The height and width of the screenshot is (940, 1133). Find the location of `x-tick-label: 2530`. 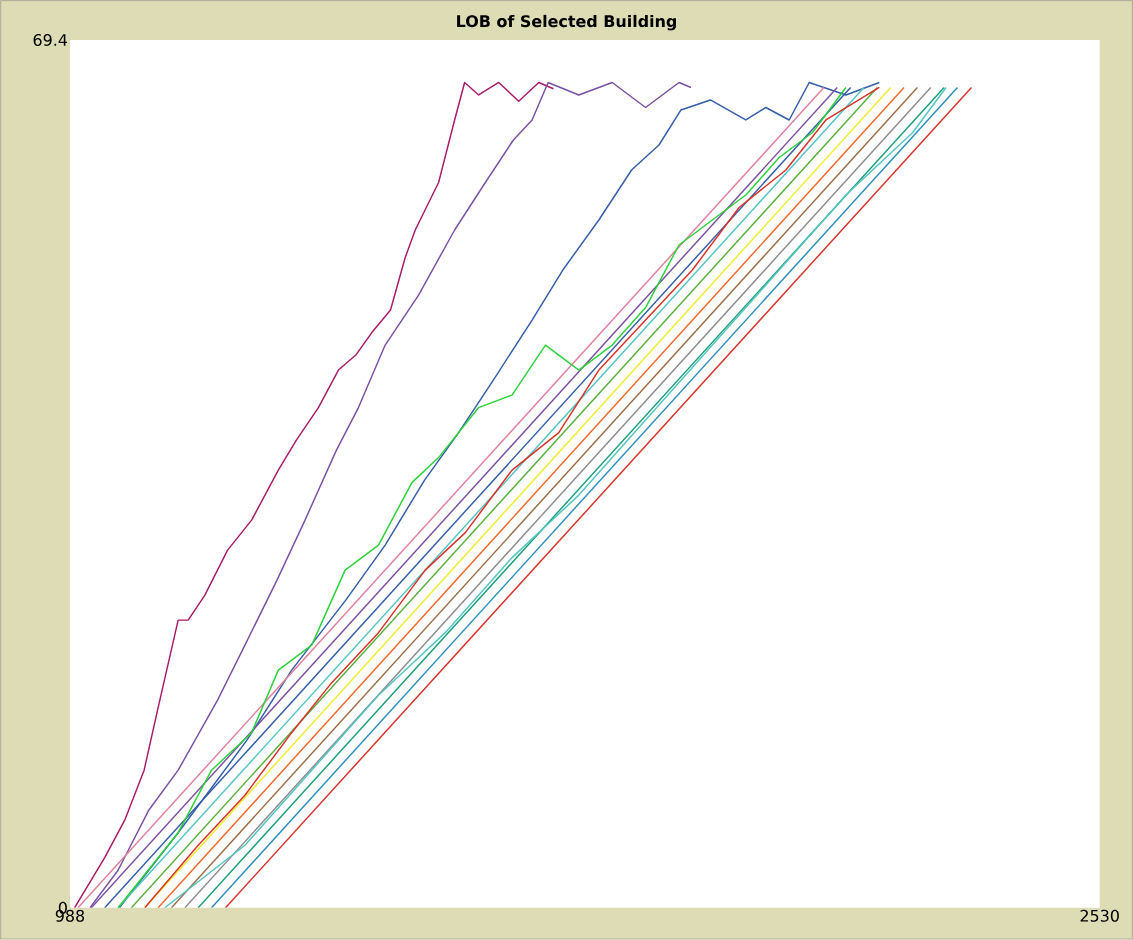

x-tick-label: 2530 is located at coordinates (1099, 915).